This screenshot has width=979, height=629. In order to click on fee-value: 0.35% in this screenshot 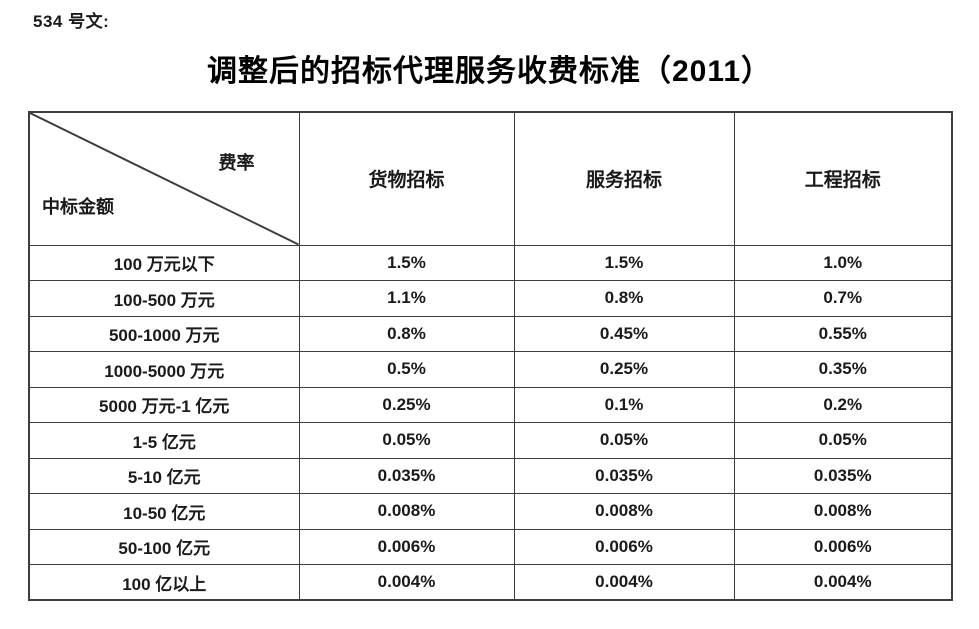, I will do `click(843, 369)`.